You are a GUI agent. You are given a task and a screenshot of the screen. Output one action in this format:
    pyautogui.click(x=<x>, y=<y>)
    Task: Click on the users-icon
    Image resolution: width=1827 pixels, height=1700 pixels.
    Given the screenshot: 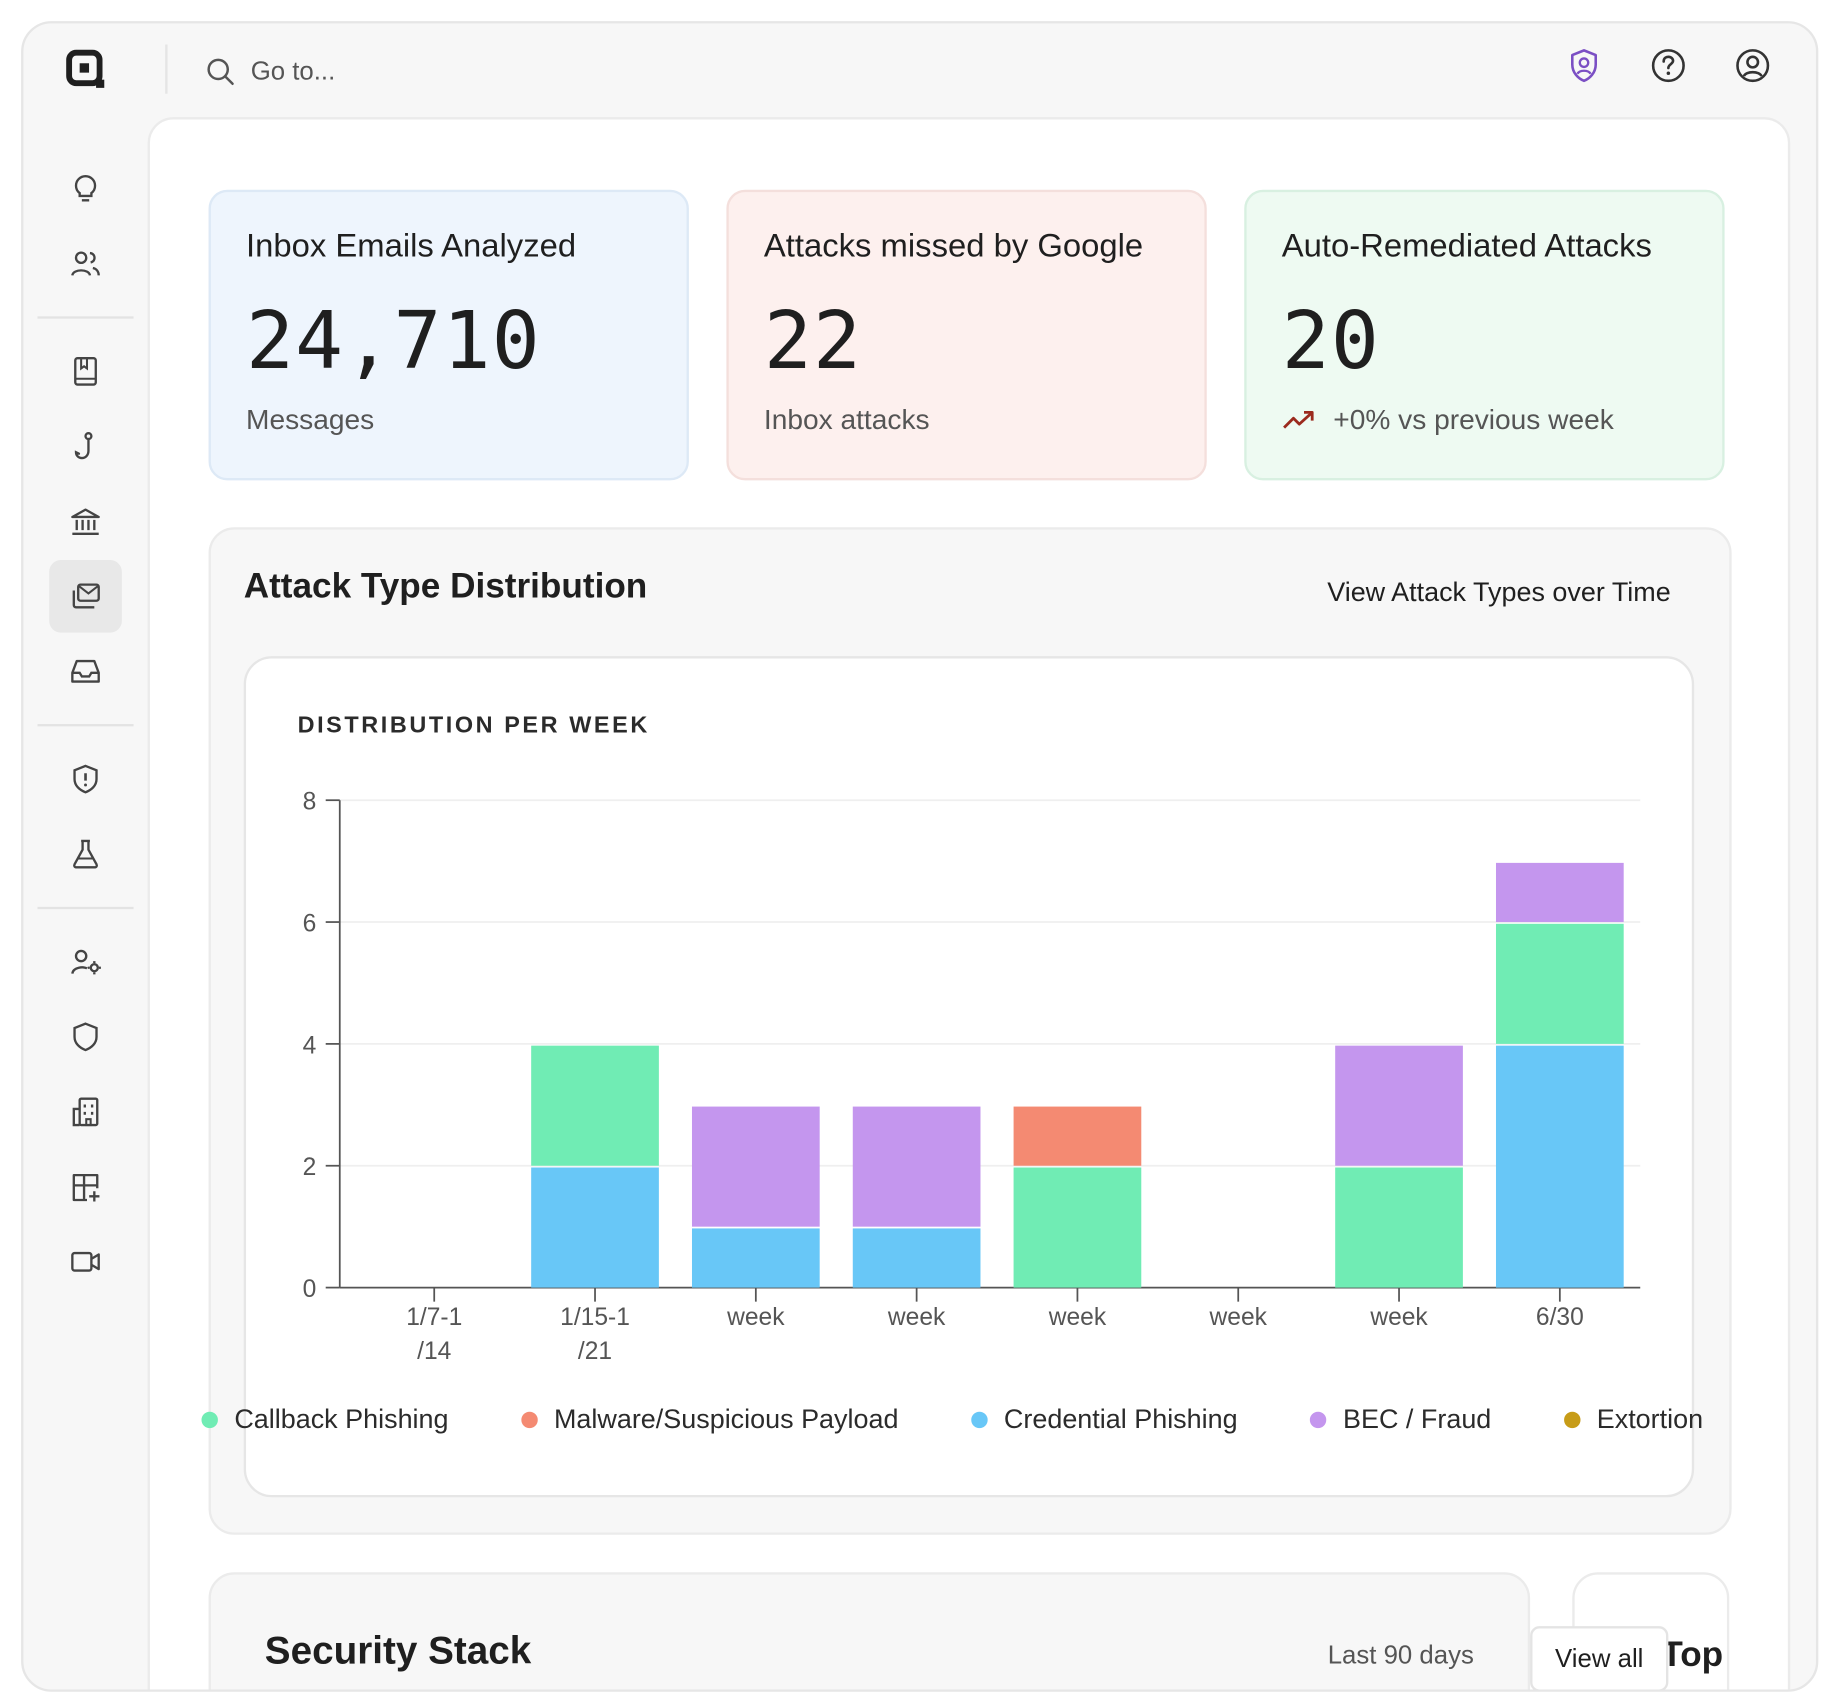 What is the action you would take?
    pyautogui.click(x=85, y=263)
    